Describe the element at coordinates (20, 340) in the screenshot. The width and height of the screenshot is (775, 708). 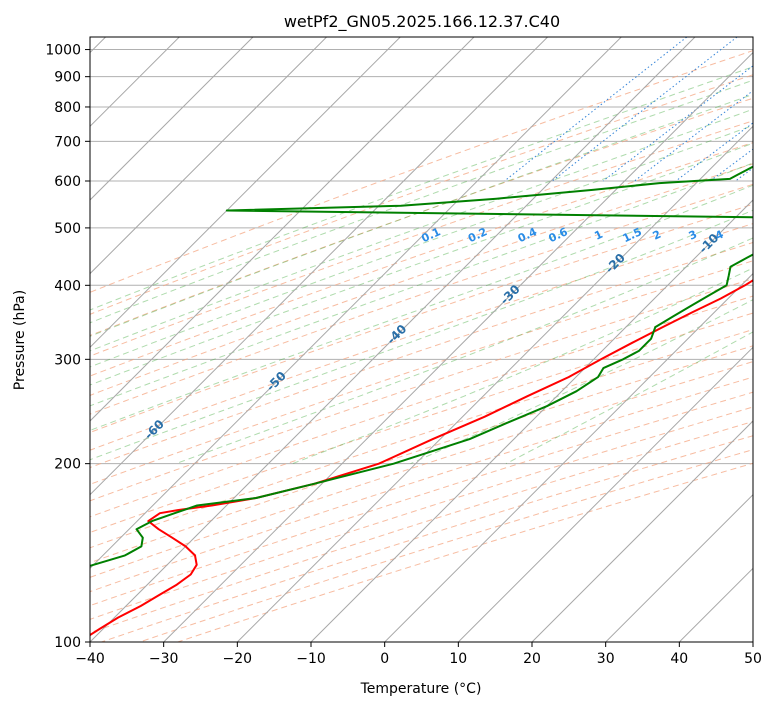
I see `y-axis-label: Pressure (hPa)` at that location.